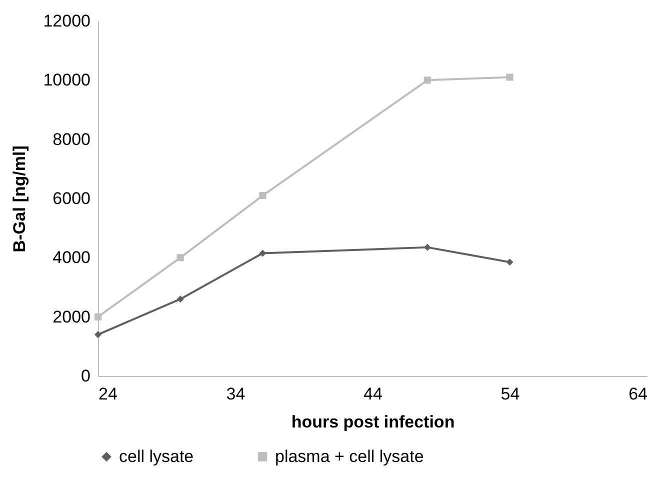 The height and width of the screenshot is (489, 672). Describe the element at coordinates (71, 198) in the screenshot. I see `y-tick-label: 6000` at that location.